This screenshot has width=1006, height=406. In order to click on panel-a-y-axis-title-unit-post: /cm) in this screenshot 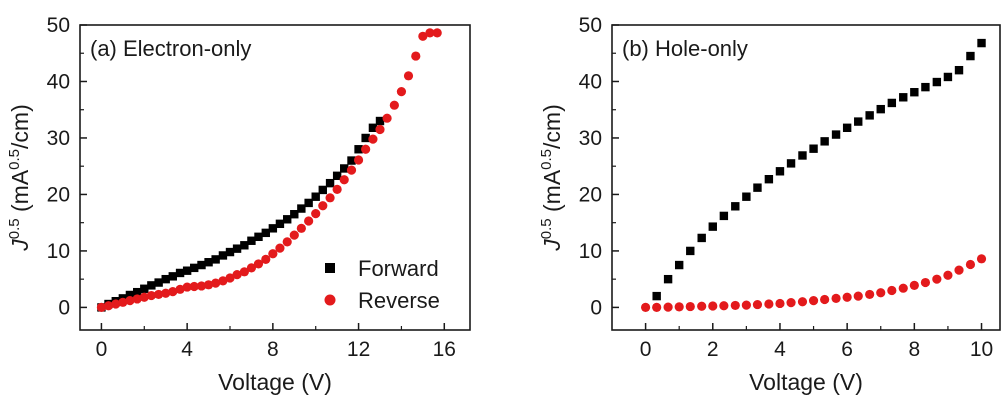, I will do `click(20, 126)`.